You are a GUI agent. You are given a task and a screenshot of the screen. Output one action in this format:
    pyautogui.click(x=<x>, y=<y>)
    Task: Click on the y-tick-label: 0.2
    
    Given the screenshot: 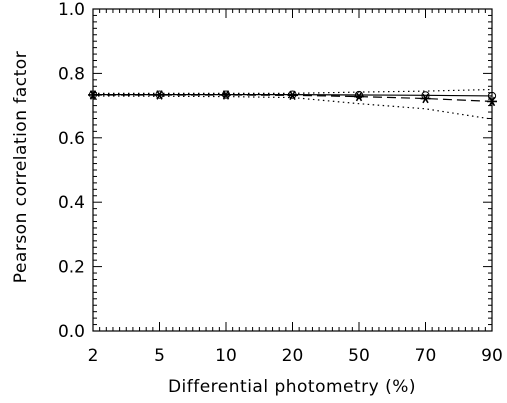 What is the action you would take?
    pyautogui.click(x=71, y=268)
    